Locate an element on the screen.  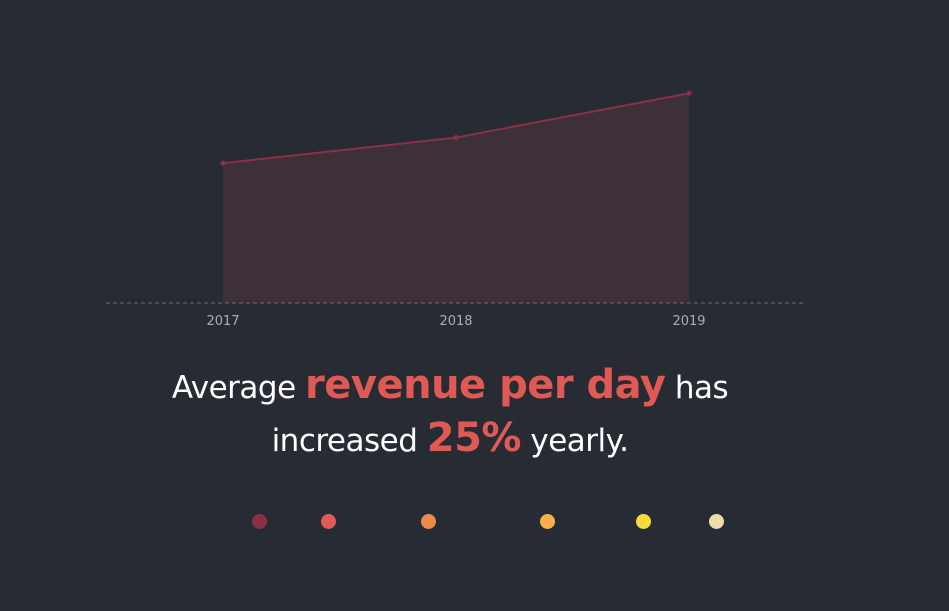
x-tick-label-2017: 2017 is located at coordinates (222, 321).